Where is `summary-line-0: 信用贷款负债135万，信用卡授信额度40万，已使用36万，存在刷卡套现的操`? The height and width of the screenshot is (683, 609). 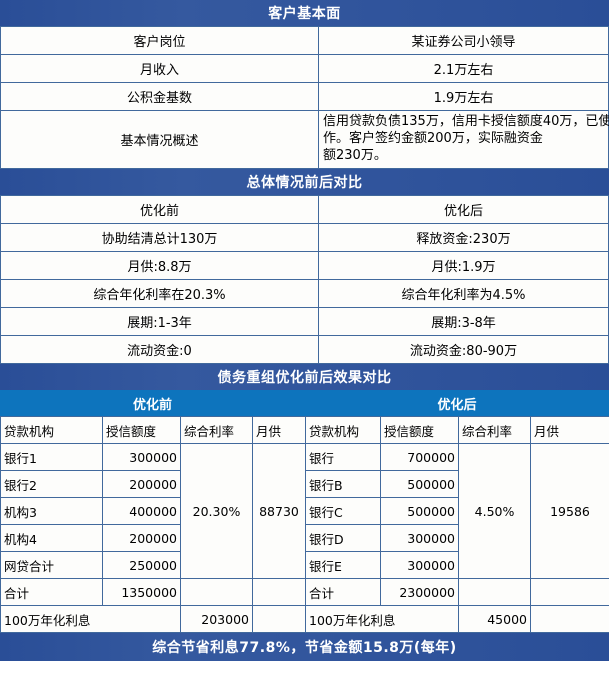 summary-line-0: 信用贷款负债135万，信用卡授信额度40万，已使用36万，存在刷卡套现的操 is located at coordinates (466, 121).